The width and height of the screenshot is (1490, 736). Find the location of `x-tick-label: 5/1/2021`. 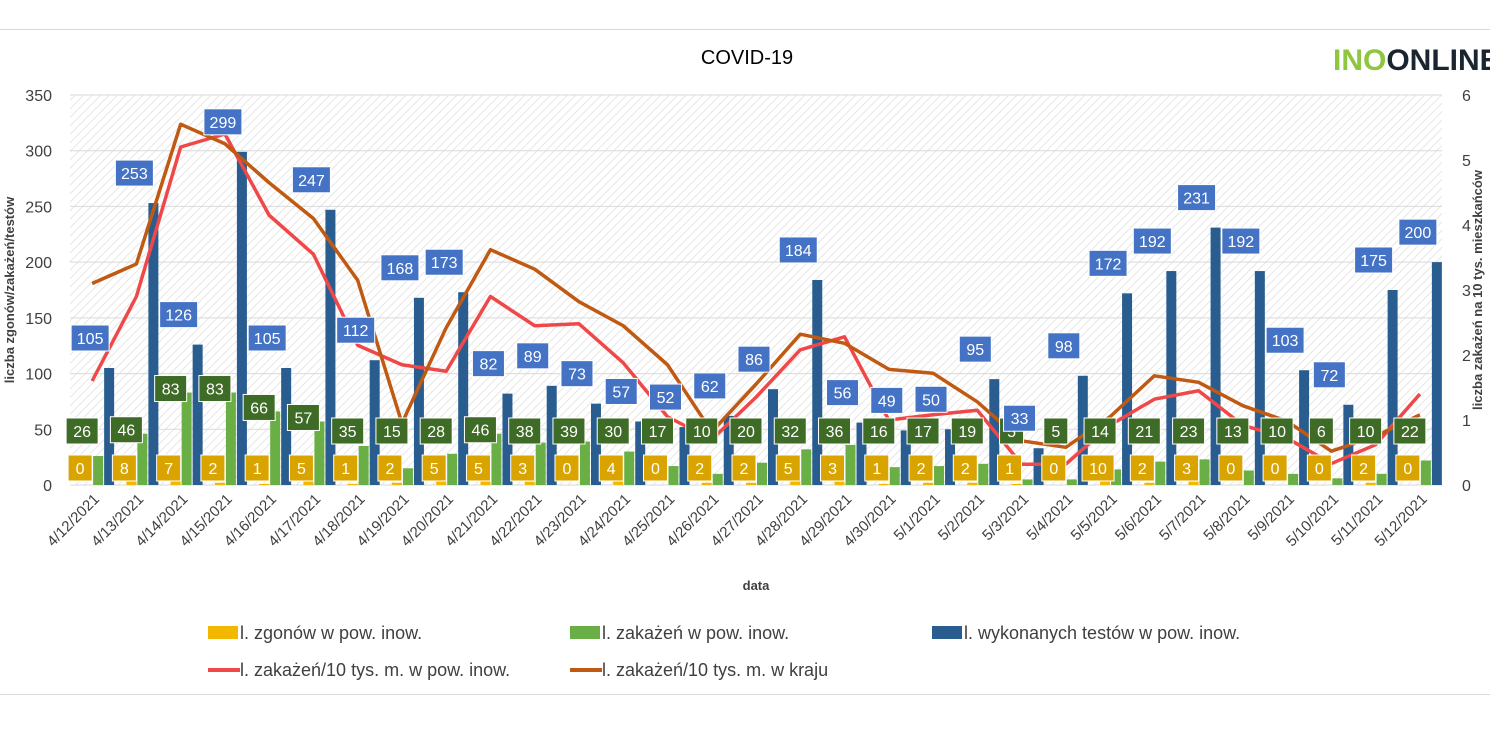

x-tick-label: 5/1/2021 is located at coordinates (917, 517).